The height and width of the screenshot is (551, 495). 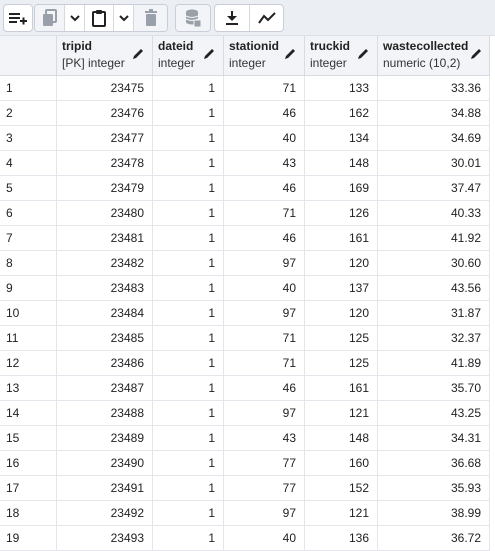 I want to click on copy-button, so click(x=49, y=18).